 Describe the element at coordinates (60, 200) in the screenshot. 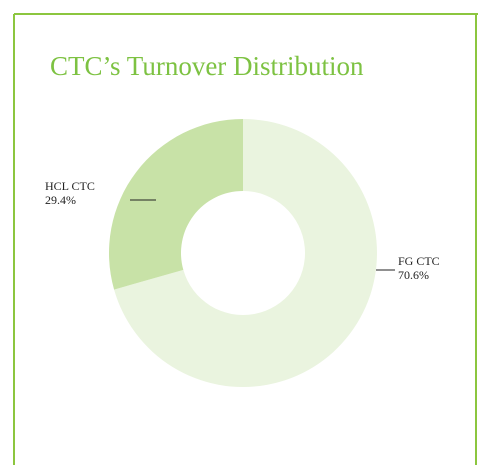

I see `slice-value: 29.4%` at that location.